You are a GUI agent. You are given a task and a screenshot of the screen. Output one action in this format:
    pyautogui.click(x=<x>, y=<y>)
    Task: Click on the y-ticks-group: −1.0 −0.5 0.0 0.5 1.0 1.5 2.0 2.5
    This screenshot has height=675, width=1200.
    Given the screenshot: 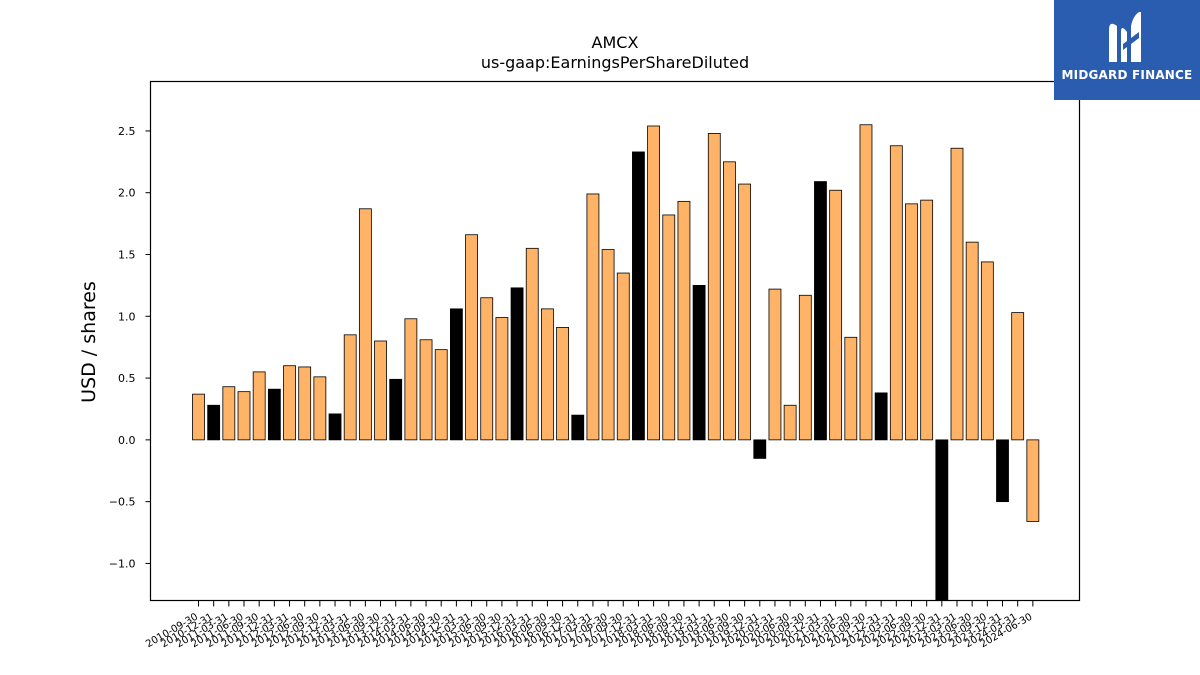 What is the action you would take?
    pyautogui.click(x=130, y=347)
    